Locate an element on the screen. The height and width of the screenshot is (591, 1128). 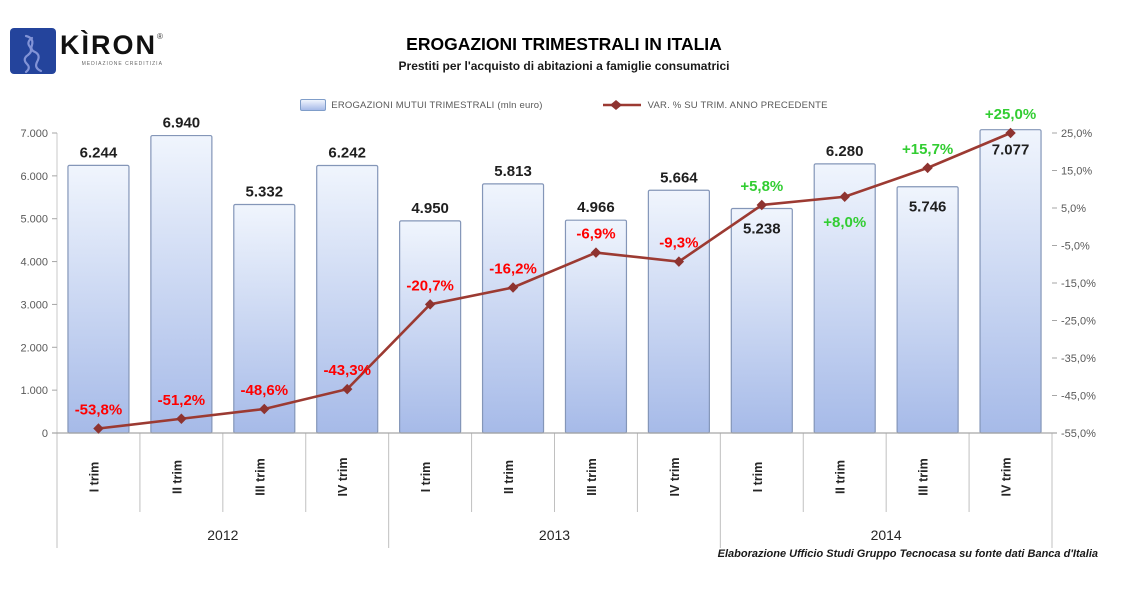
kiron-logo: KÌRON® MEDIAZIONE CREDITIZIA is located at coordinates (86, 51).